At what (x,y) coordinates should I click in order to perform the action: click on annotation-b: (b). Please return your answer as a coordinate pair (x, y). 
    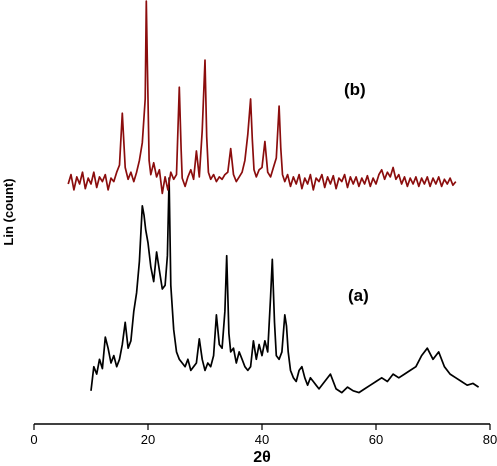
    Looking at the image, I should click on (355, 89).